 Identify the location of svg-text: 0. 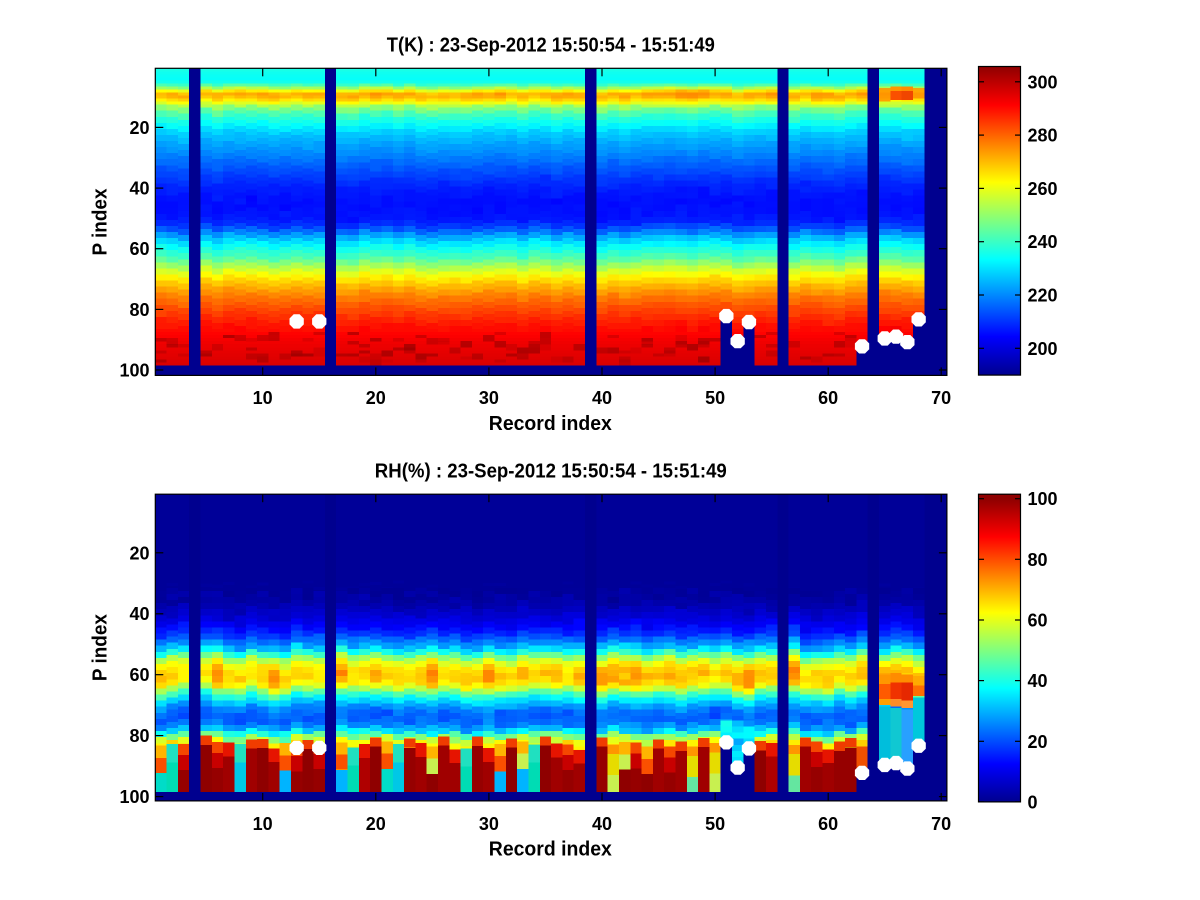
(1033, 802).